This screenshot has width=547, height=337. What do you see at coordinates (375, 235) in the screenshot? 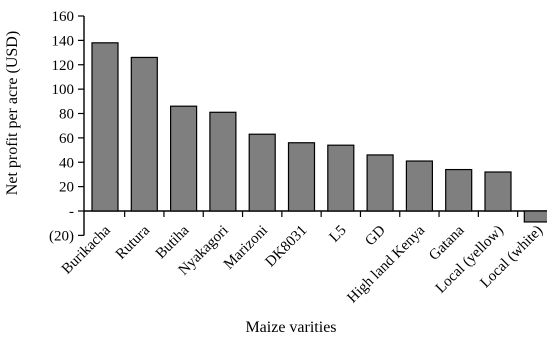
I see `category-label: GD` at bounding box center [375, 235].